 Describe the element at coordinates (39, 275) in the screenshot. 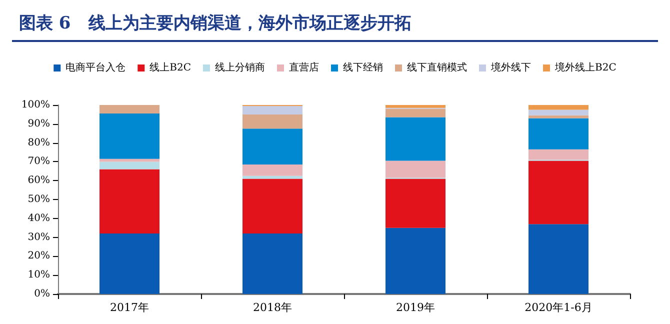

I see `y-tick-label: 10%` at that location.